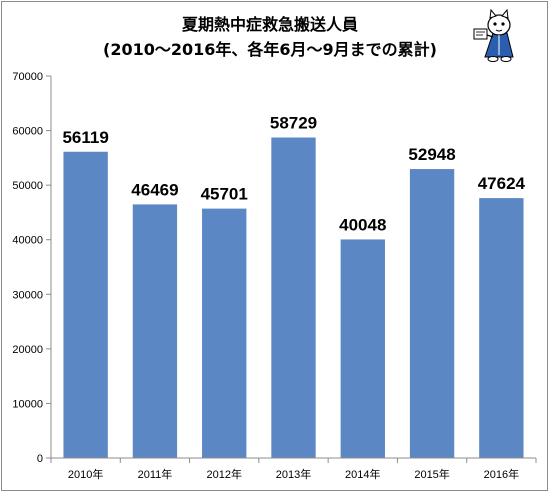 Image resolution: width=551 pixels, height=494 pixels. Describe the element at coordinates (85, 137) in the screenshot. I see `data-label: 56119` at that location.